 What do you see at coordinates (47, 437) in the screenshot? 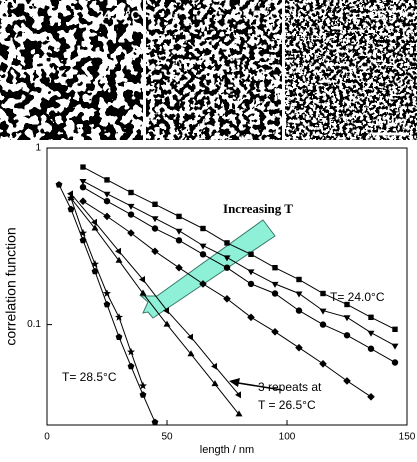
I see `x-tick-label: 0` at bounding box center [47, 437].